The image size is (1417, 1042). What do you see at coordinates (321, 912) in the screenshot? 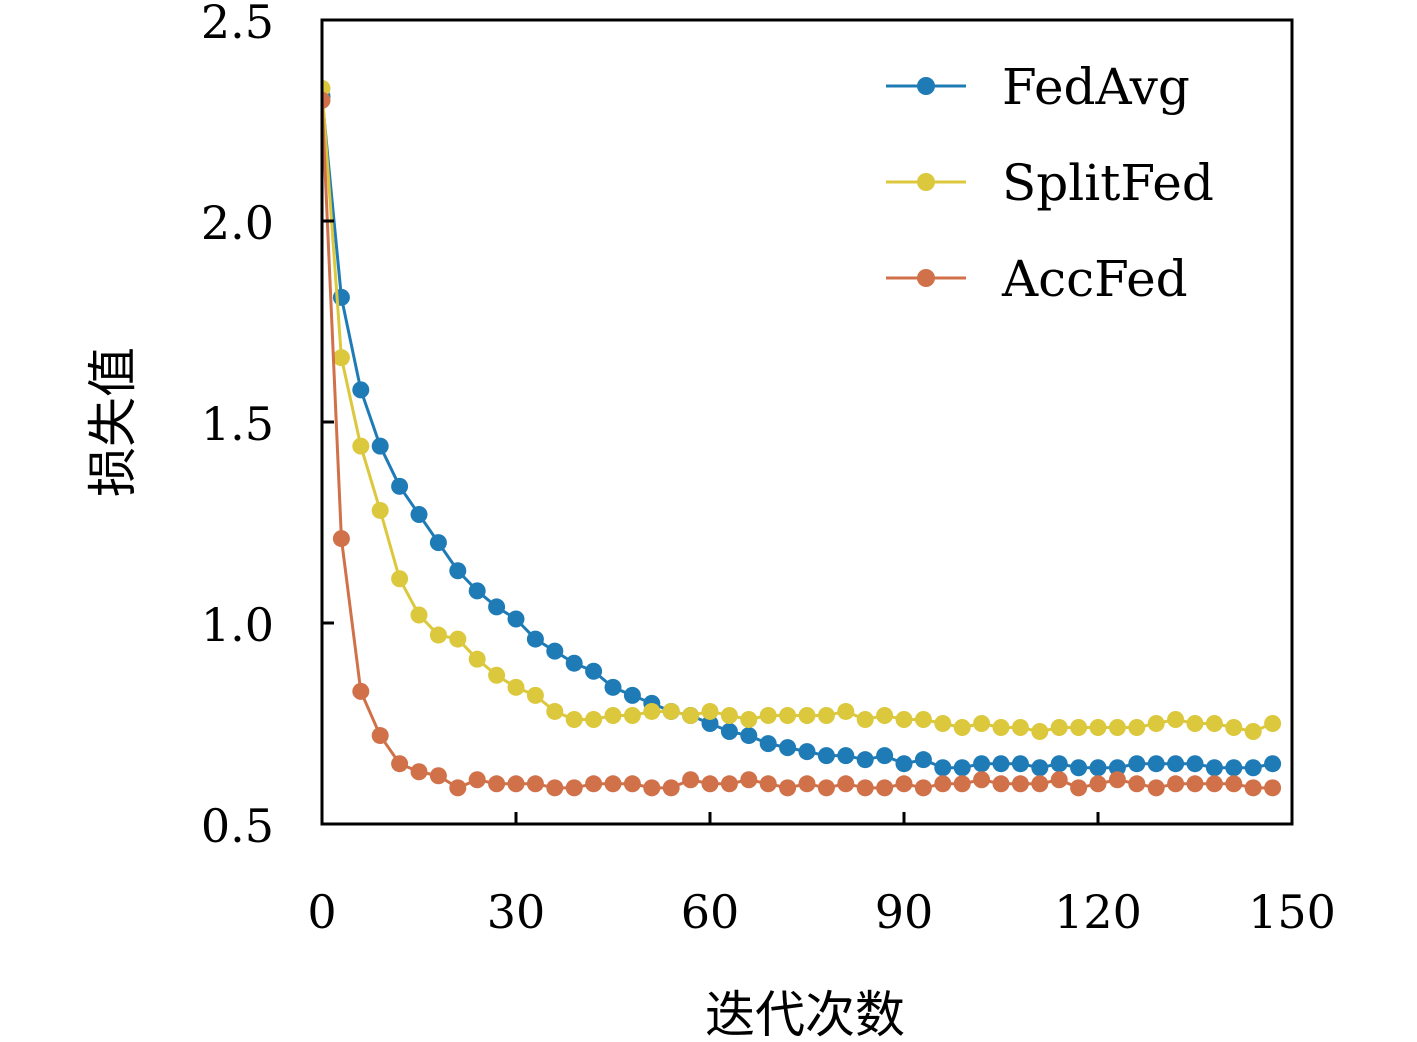
I see `x-tick-label-0: 0` at bounding box center [321, 912].